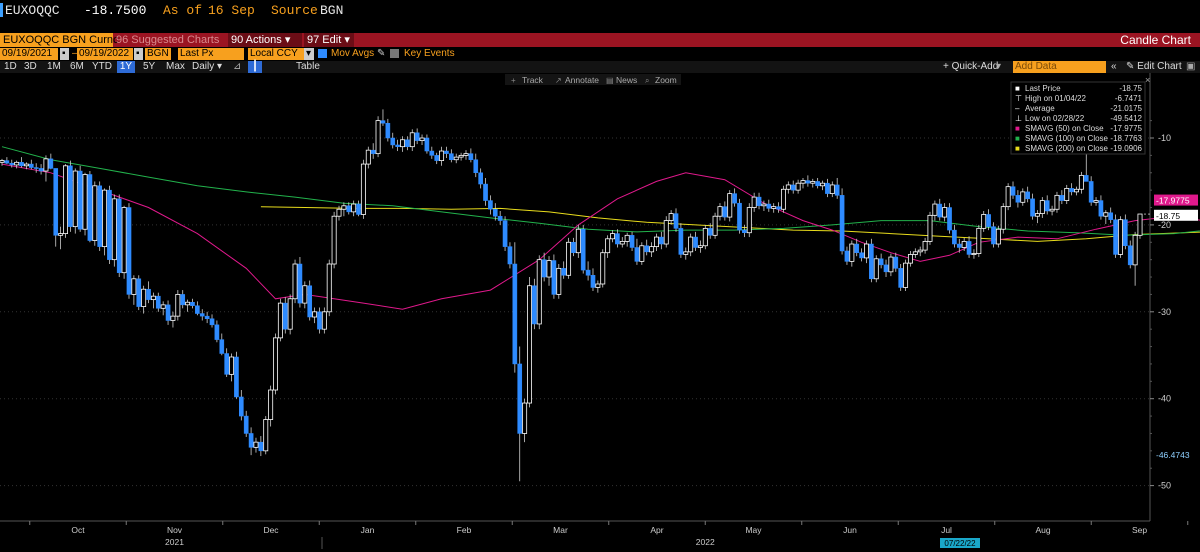 Image resolution: width=1200 pixels, height=552 pixels. I want to click on actions-menu: 90 Actions ▾, so click(265, 40).